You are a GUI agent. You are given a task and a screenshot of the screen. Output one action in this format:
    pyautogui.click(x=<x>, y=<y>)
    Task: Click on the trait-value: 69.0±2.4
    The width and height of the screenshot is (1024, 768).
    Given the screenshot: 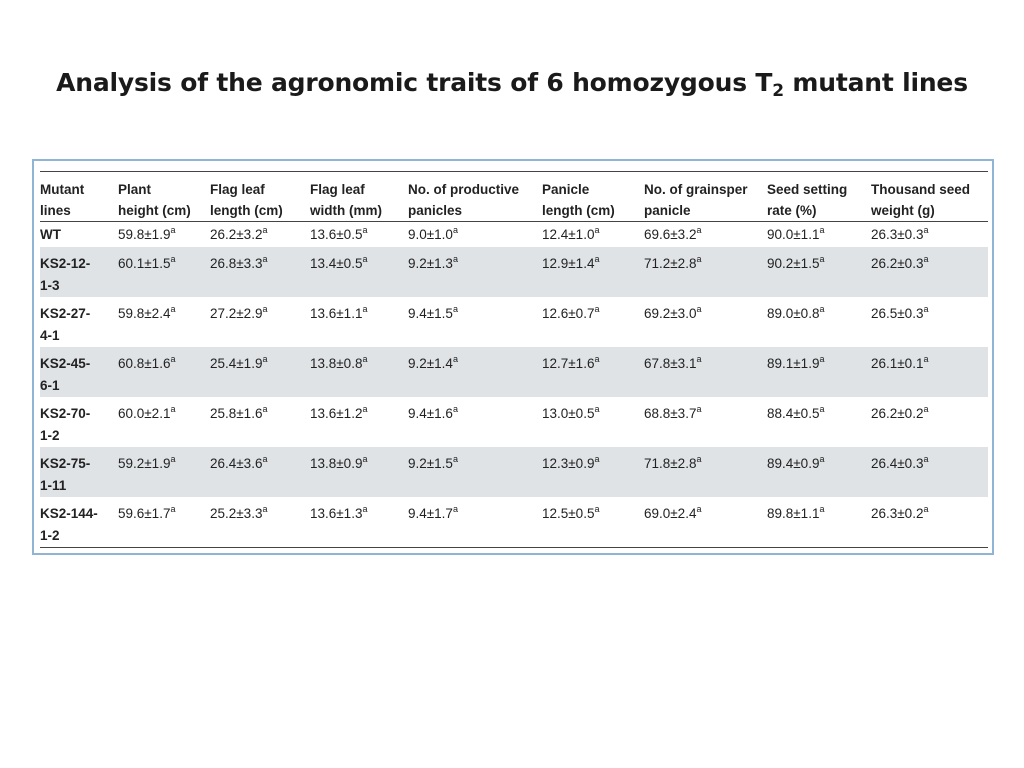 What is the action you would take?
    pyautogui.click(x=670, y=513)
    